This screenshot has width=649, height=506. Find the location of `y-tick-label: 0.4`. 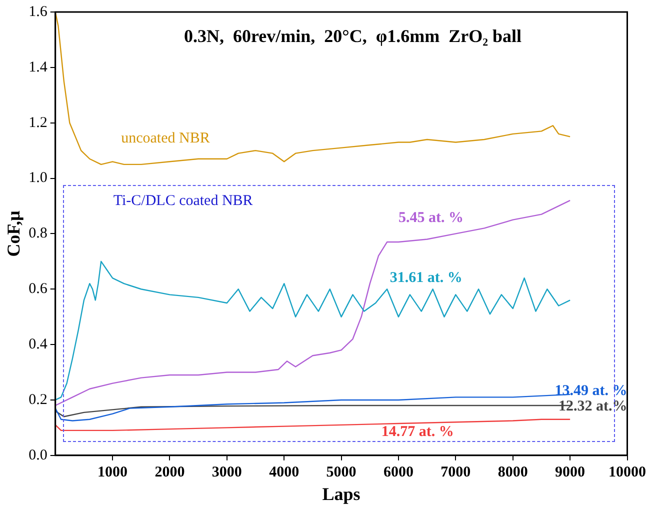

y-tick-label: 0.4 is located at coordinates (38, 344).